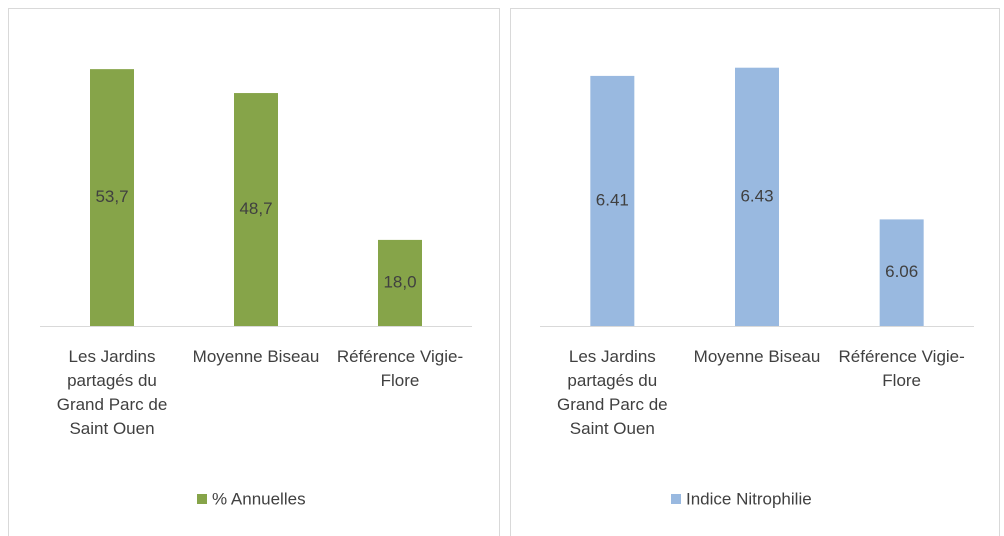 Image resolution: width=1004 pixels, height=536 pixels. I want to click on legend-label: Indice Nitrophilie, so click(749, 498).